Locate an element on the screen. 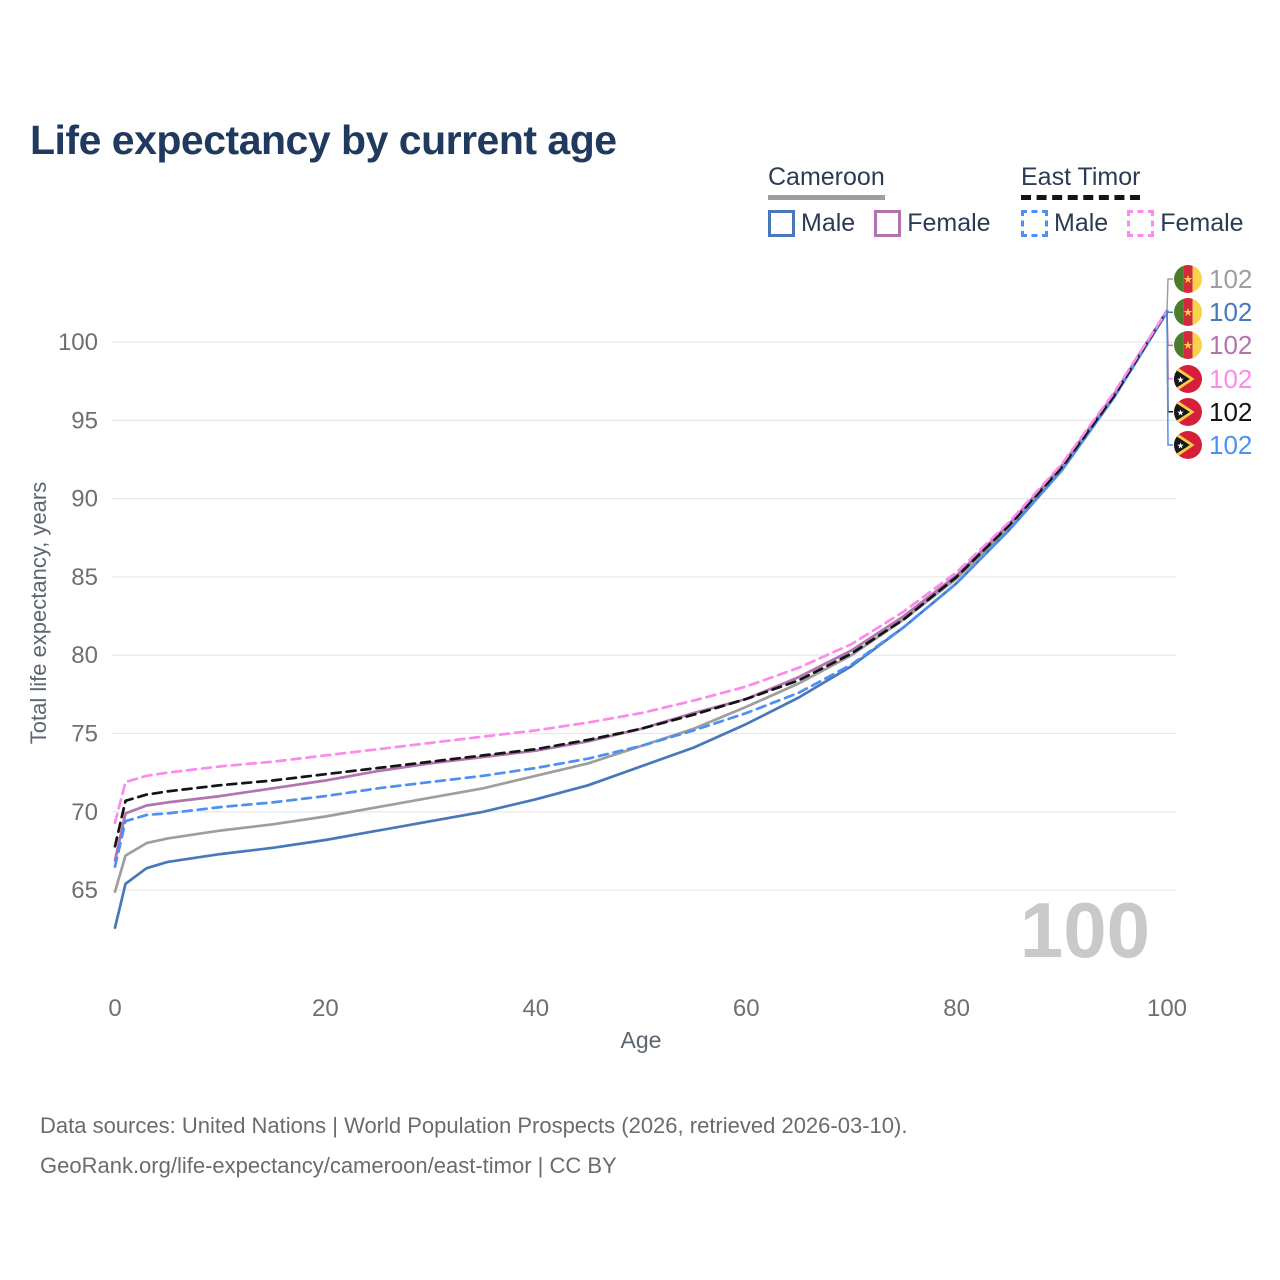 The height and width of the screenshot is (1280, 1280). end-label-row-cameroon-1: ★ 102 is located at coordinates (1213, 312).